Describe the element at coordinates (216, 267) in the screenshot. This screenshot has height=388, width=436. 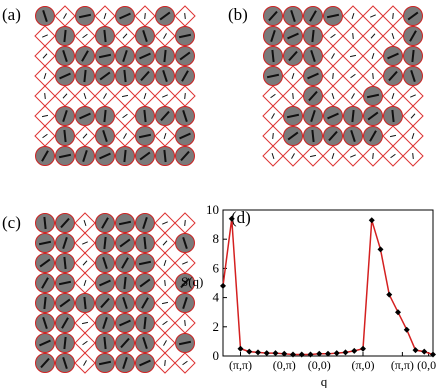
I see `y-tick-label: 6` at that location.